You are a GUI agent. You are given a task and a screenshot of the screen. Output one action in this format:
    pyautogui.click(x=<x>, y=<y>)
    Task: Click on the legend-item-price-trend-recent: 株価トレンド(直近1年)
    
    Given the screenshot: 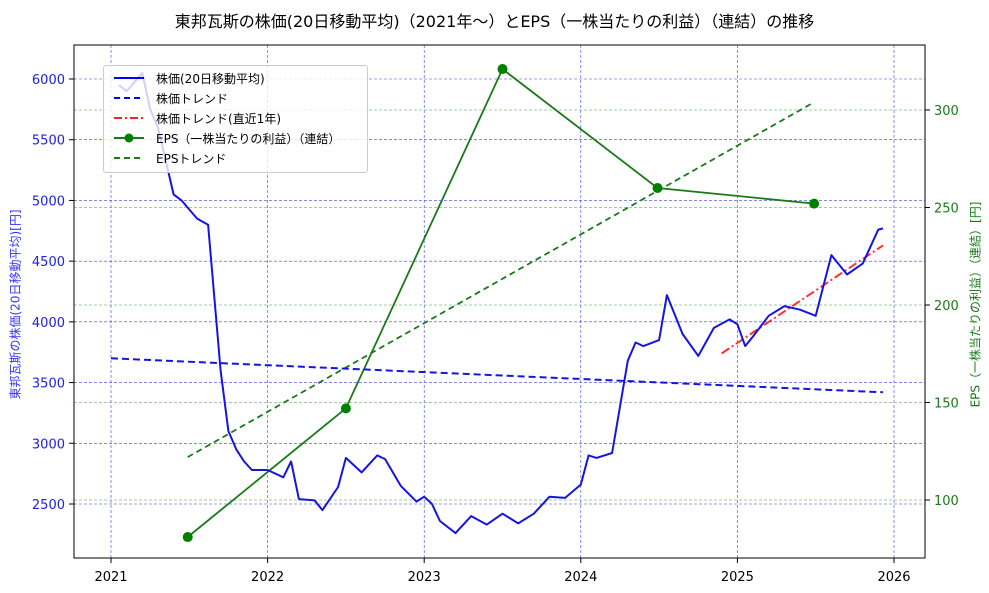 What is the action you would take?
    pyautogui.click(x=197, y=118)
    